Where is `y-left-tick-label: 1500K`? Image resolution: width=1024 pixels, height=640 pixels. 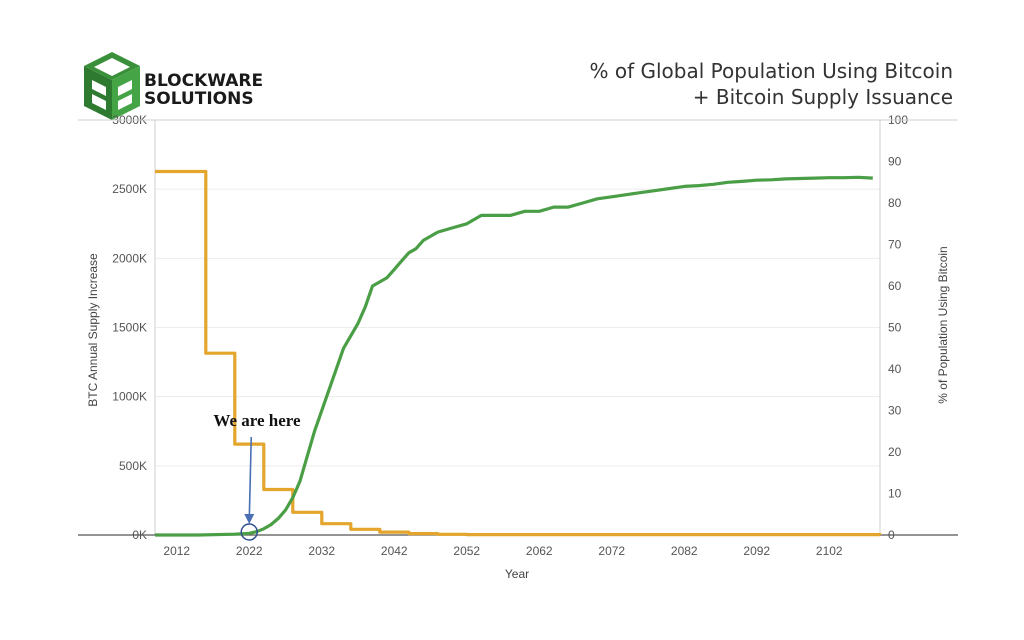 y-left-tick-label: 1500K is located at coordinates (129, 328).